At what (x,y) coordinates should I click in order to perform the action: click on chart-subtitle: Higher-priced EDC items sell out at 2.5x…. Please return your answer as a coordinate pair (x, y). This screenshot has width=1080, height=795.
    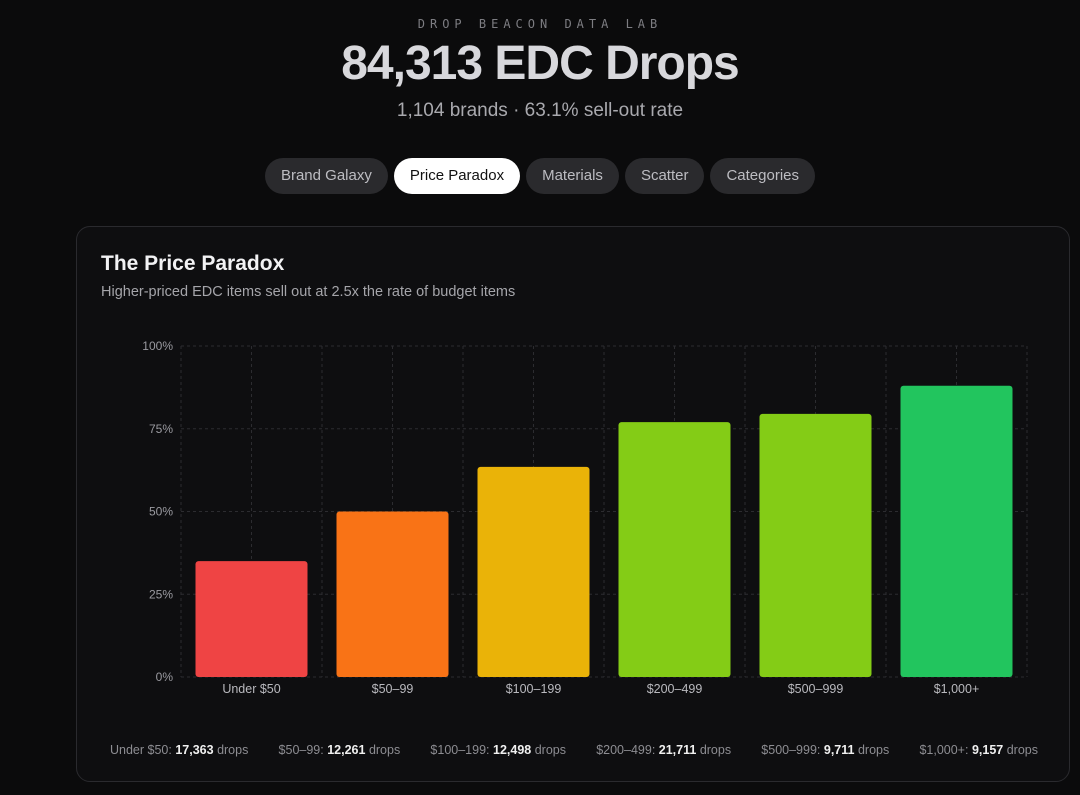
    Looking at the image, I should click on (308, 292).